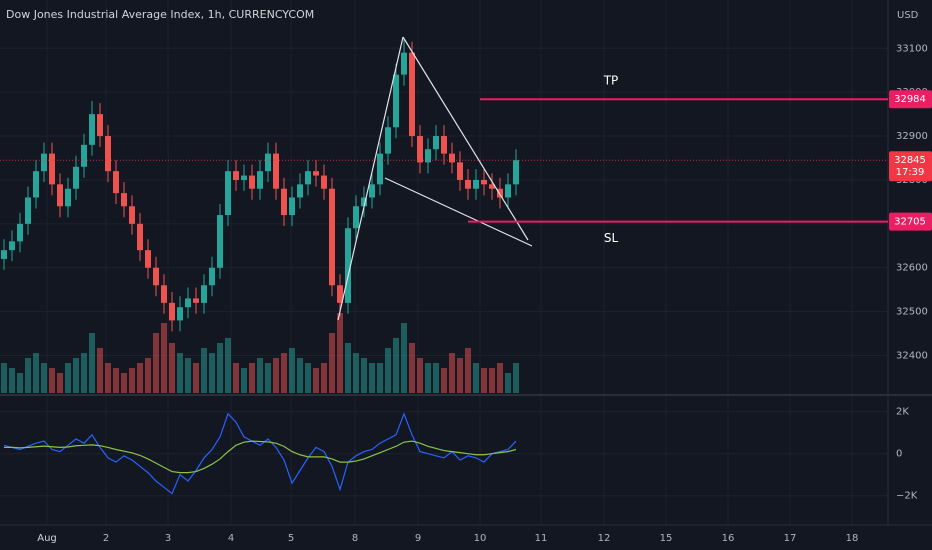 This screenshot has width=932, height=550. What do you see at coordinates (291, 538) in the screenshot?
I see `x-tick-label: 5` at bounding box center [291, 538].